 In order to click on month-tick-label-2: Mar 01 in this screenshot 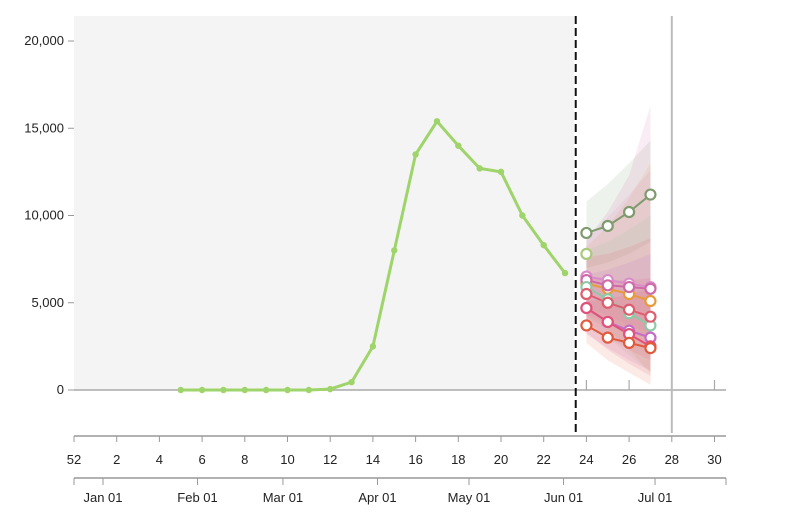, I will do `click(283, 497)`.